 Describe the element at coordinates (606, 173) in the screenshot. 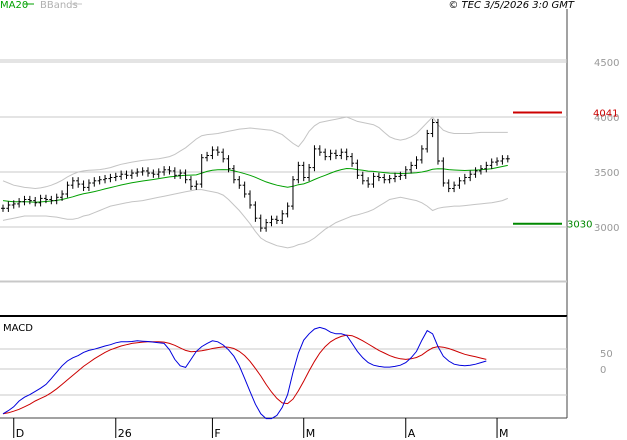

I see `price-y-tick-label: 3500` at that location.